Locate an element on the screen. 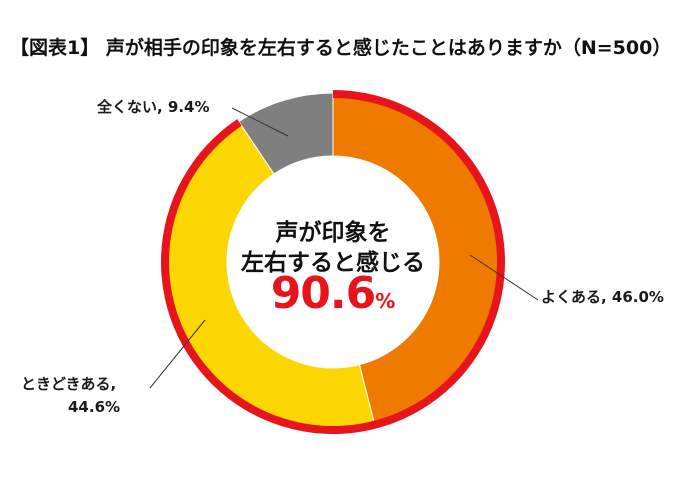 This screenshot has height=482, width=687. center-total-unit: % is located at coordinates (385, 301).